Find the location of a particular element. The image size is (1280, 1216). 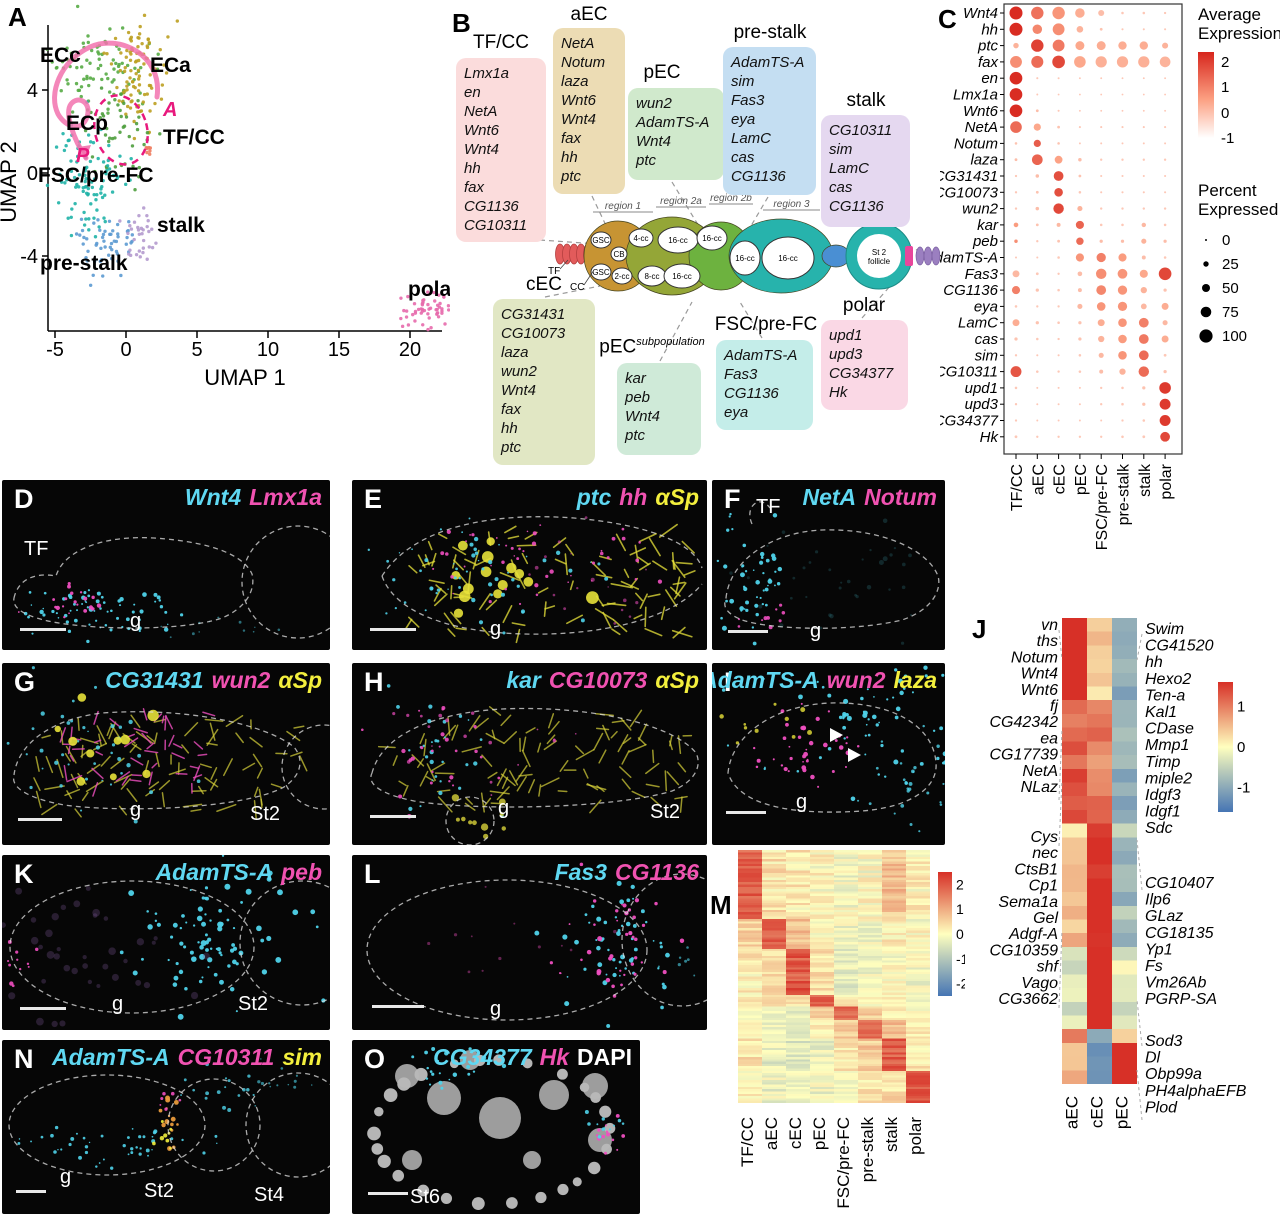

gene-label: Wnt4 is located at coordinates (980, 13).